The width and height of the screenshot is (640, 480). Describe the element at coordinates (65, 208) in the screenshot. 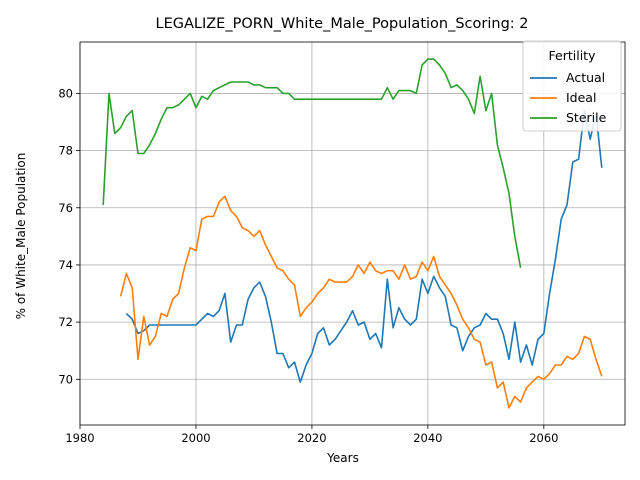

I see `y-tick-label: 76` at that location.